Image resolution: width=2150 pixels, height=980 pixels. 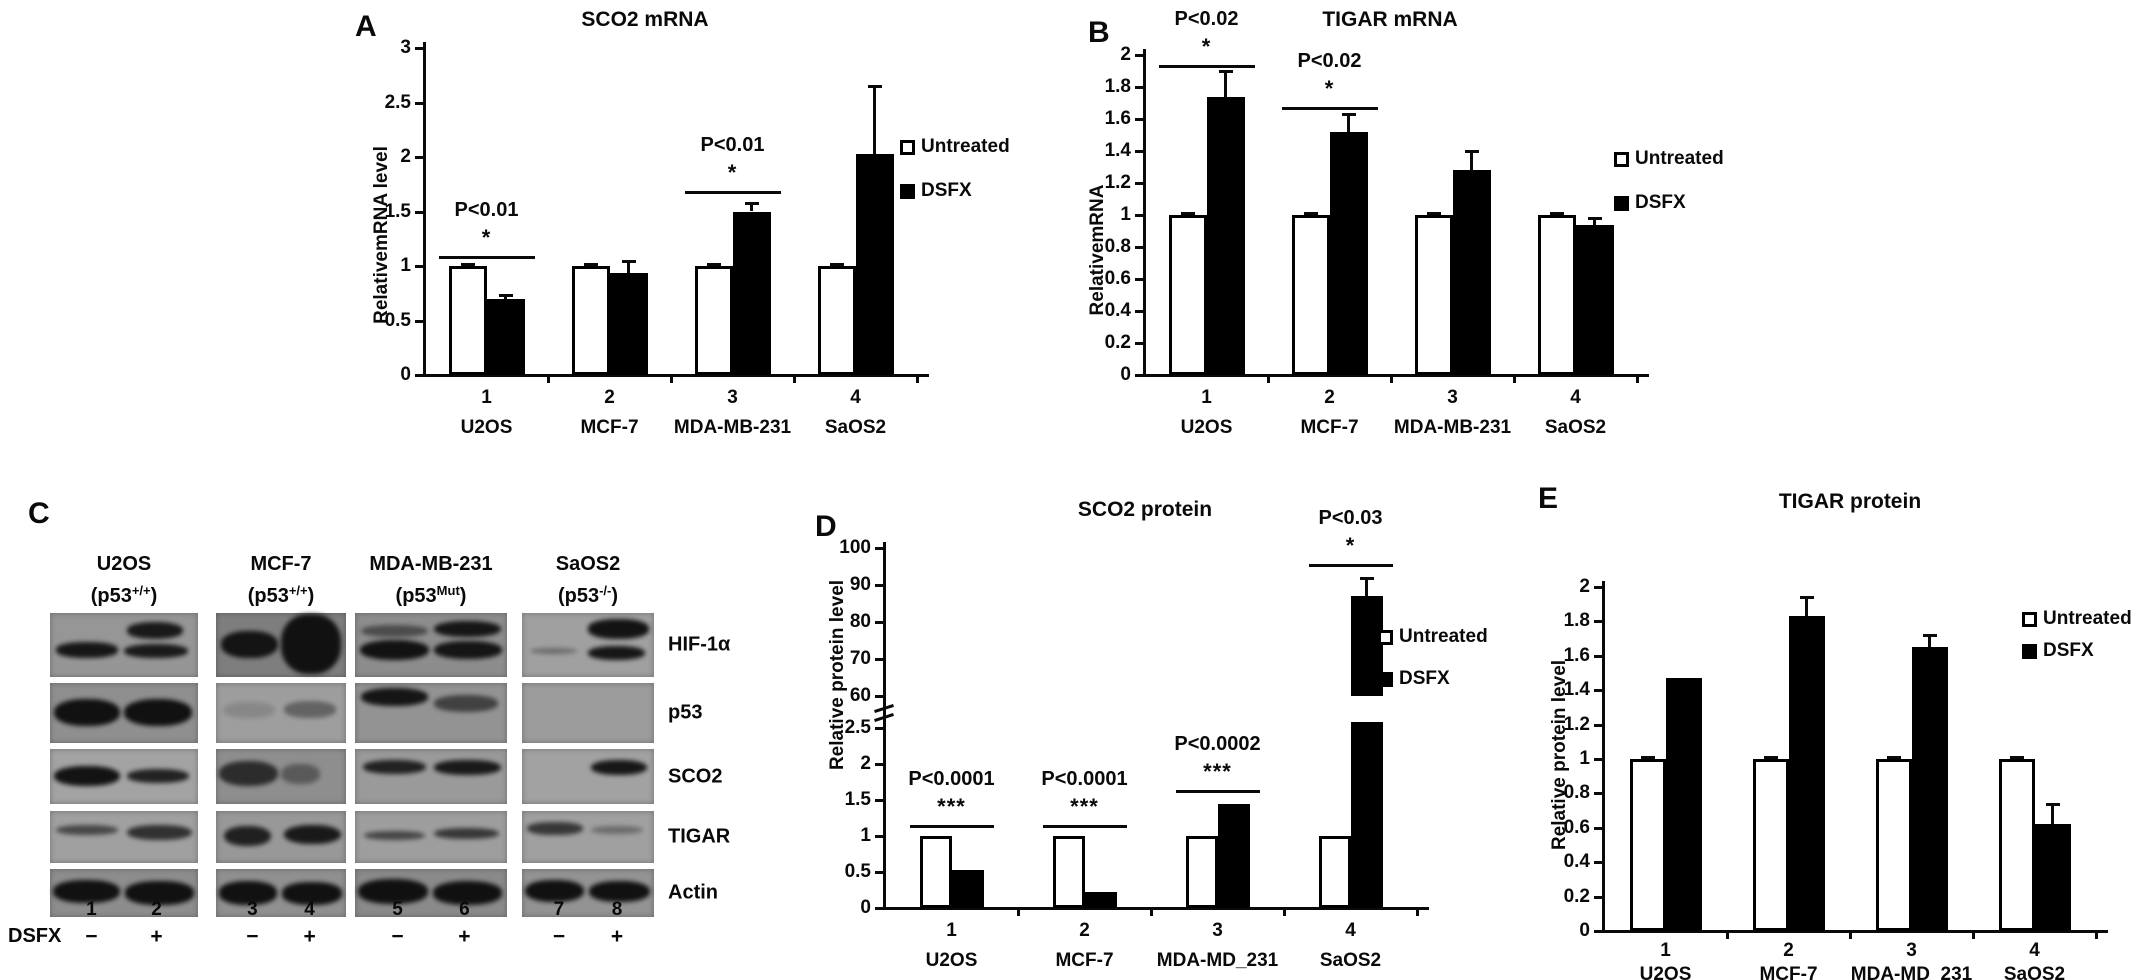 I want to click on genotype-superscript: -/-, so click(x=605, y=590).